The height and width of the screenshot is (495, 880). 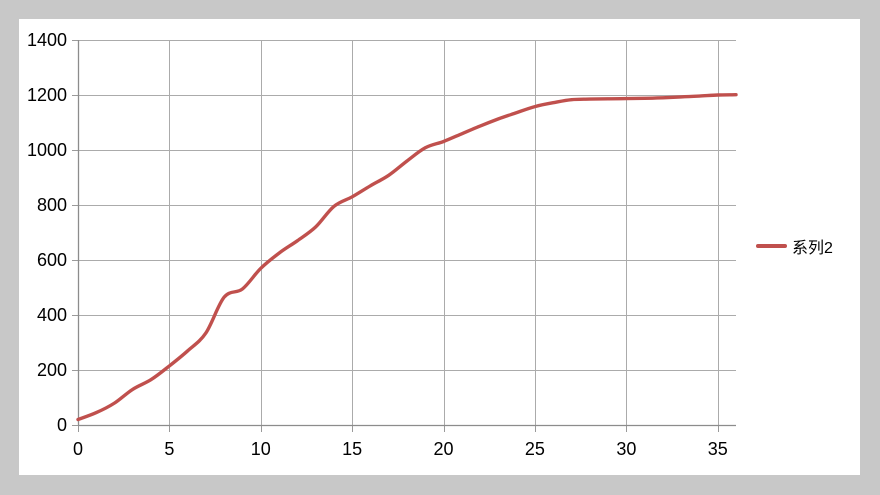 I want to click on x-tick-label: 35, so click(x=717, y=449).